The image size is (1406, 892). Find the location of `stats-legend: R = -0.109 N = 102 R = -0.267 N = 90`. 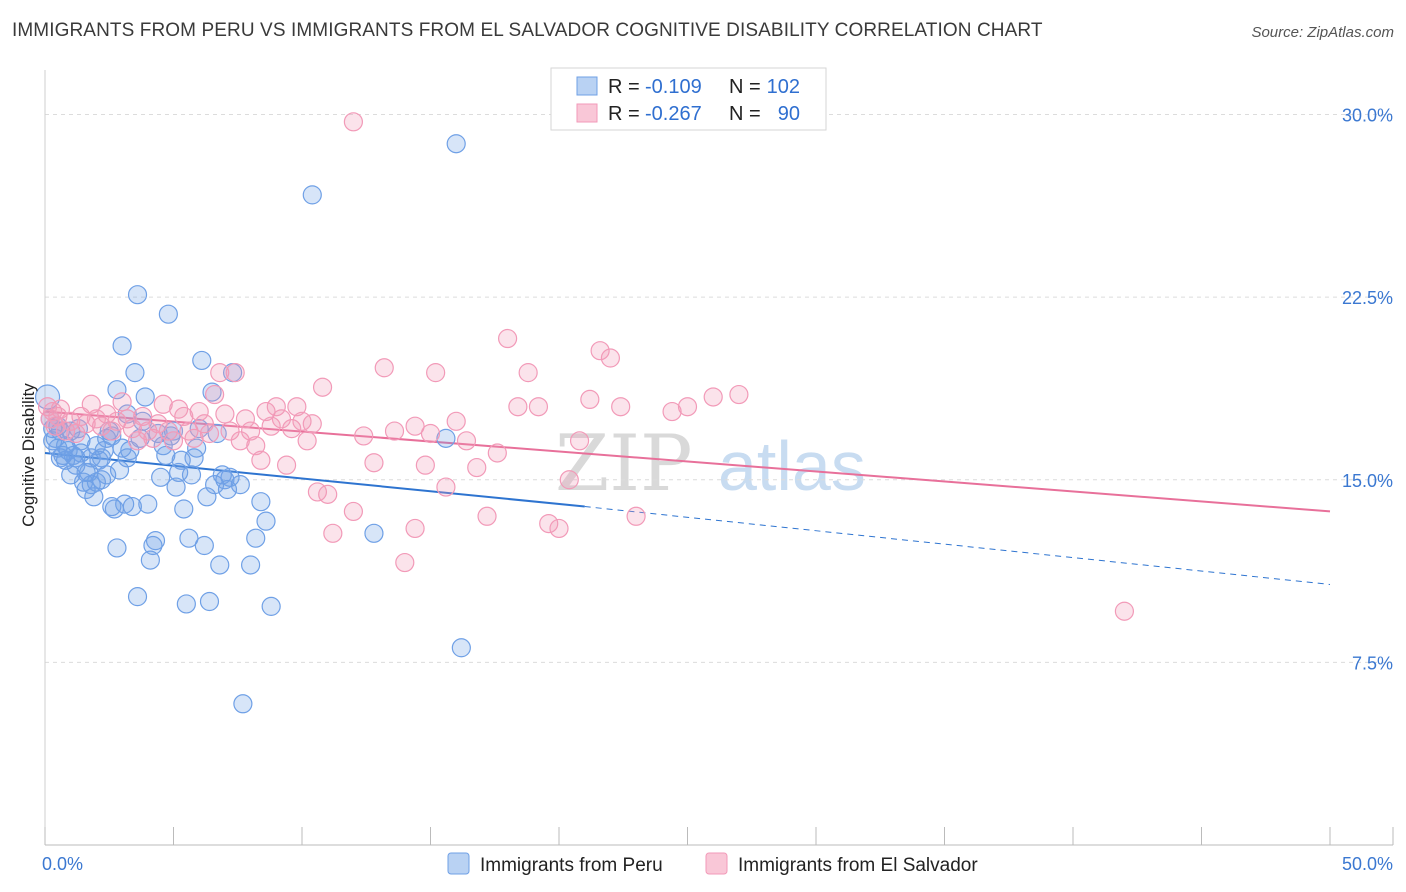

stats-legend: R = -0.109 N = 102 R = -0.267 N = 90 is located at coordinates (688, 99).